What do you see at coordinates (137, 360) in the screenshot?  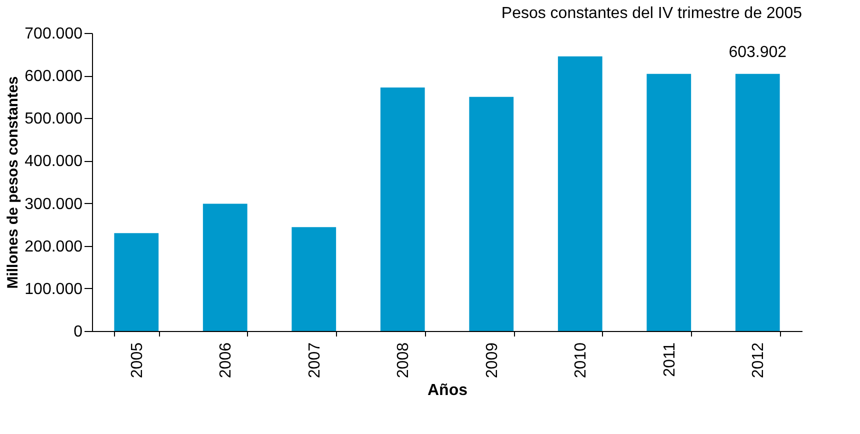 I see `x-tick-label: 2005` at bounding box center [137, 360].